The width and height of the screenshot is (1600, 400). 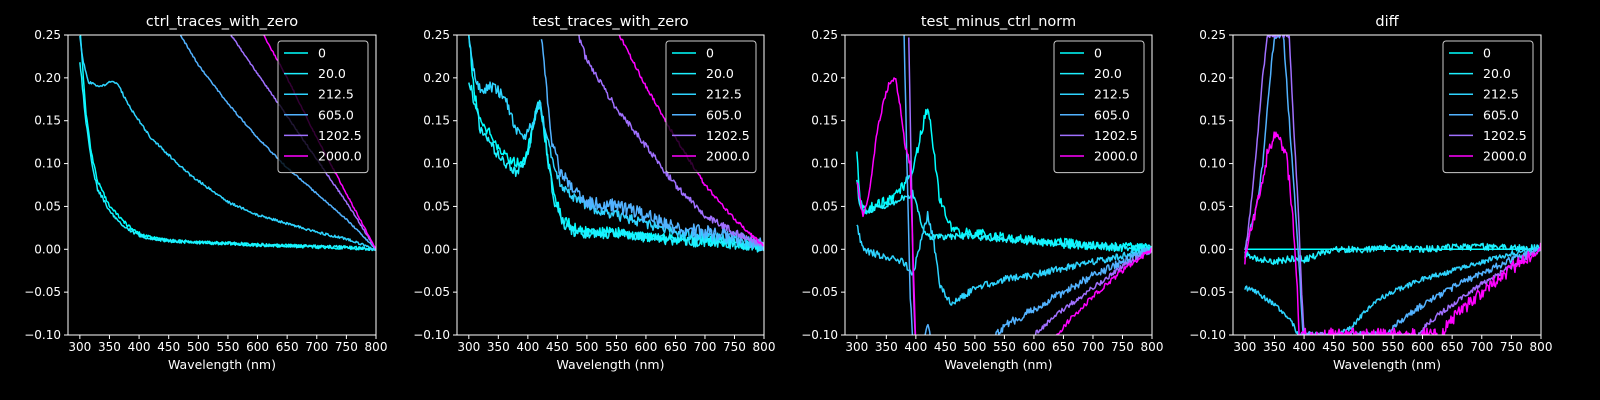 I want to click on chart-title: ctrl_traces_with_zero, so click(x=222, y=22).